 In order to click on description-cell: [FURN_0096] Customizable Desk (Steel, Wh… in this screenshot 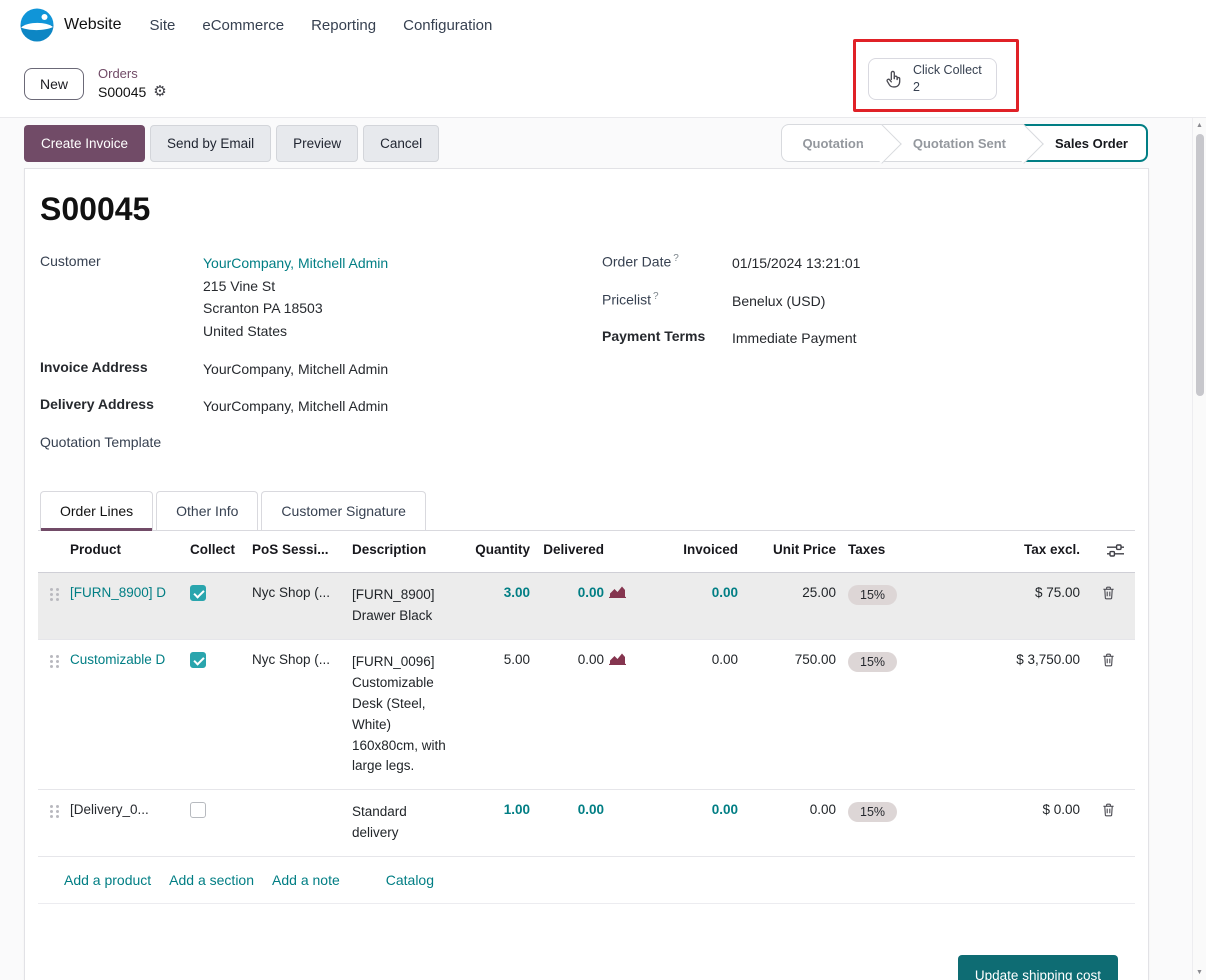, I will do `click(399, 713)`.